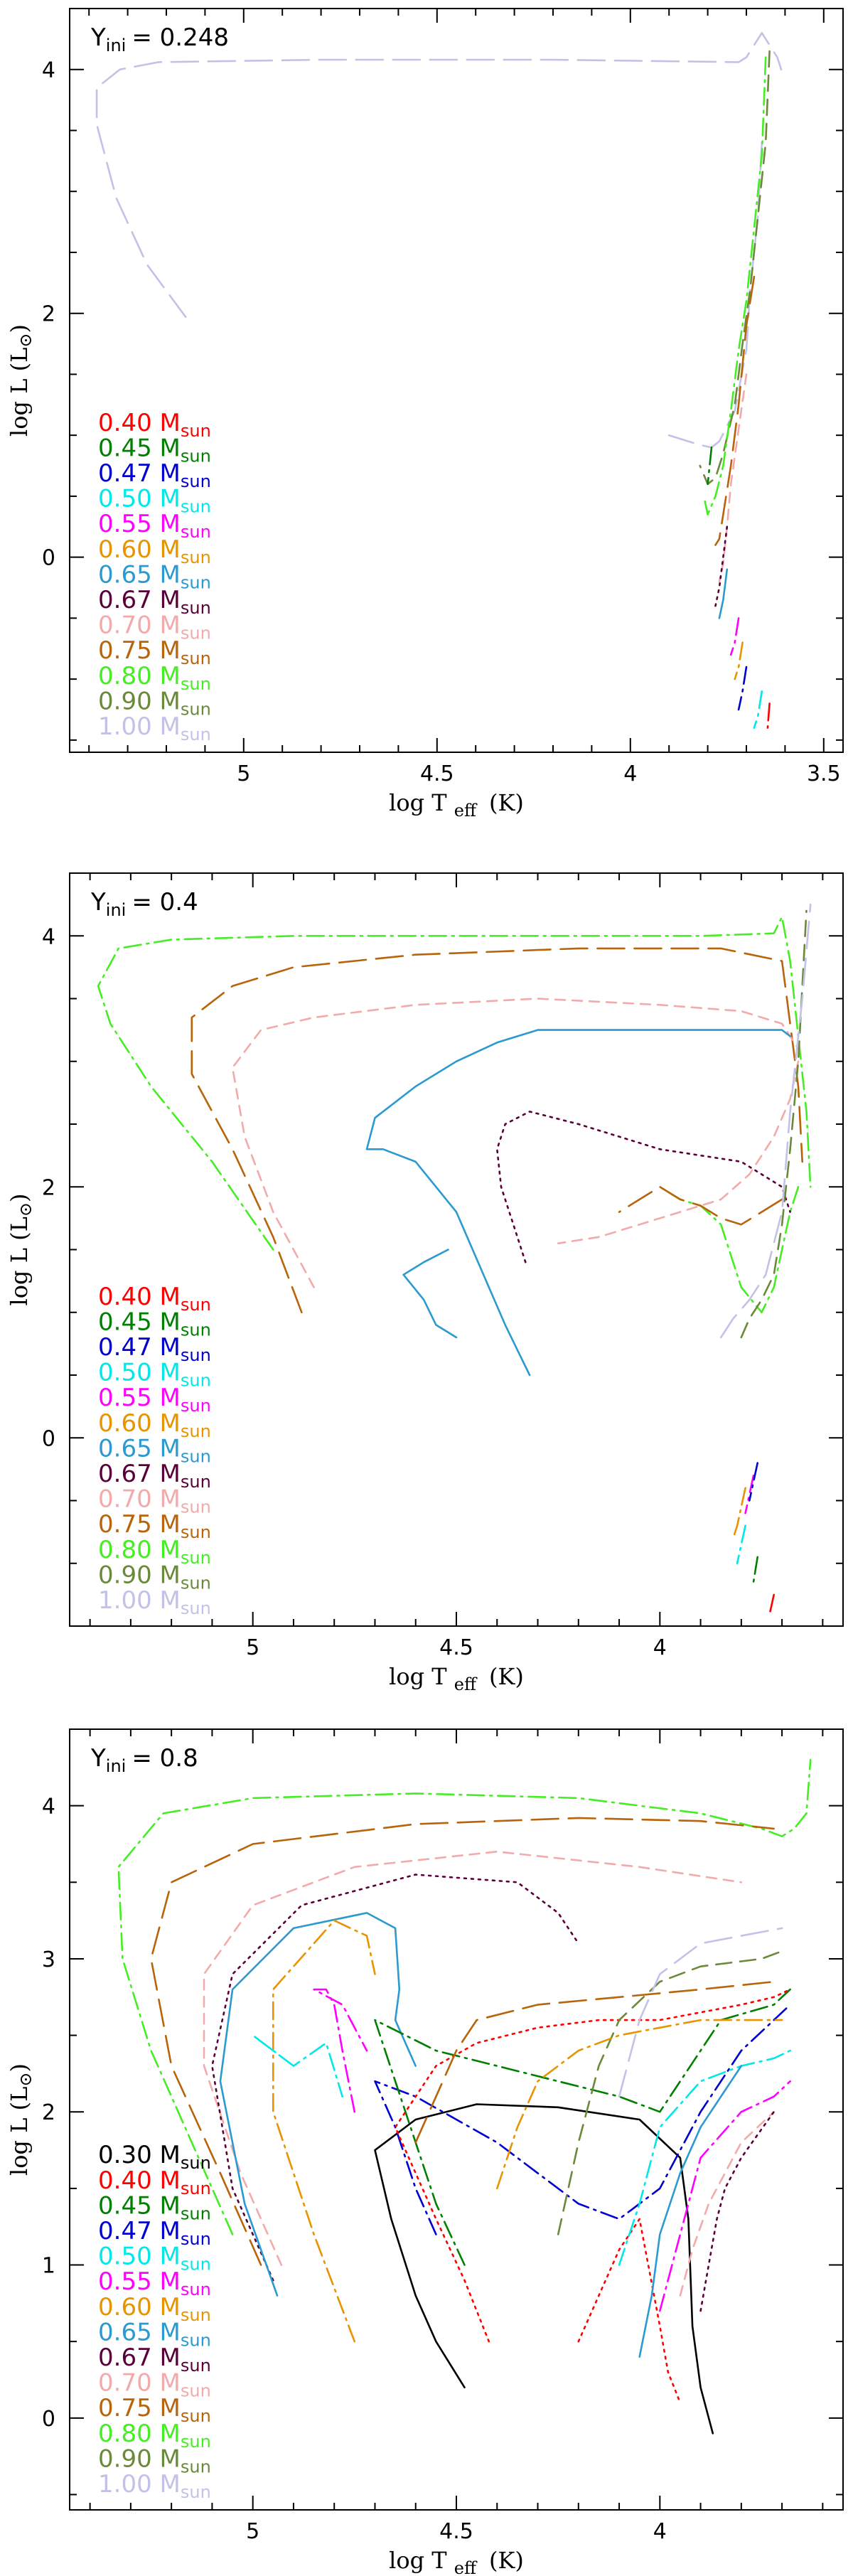  What do you see at coordinates (144, 904) in the screenshot?
I see `panel-label: Yini = 0.4` at bounding box center [144, 904].